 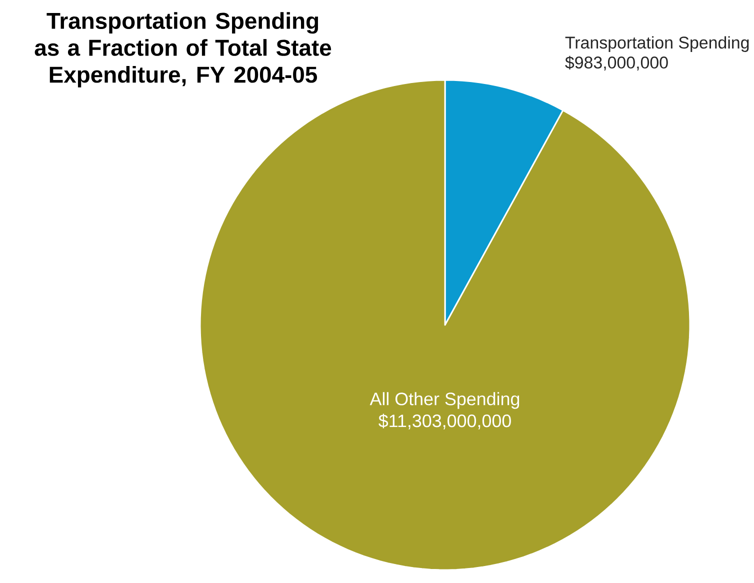 What do you see at coordinates (616, 63) in the screenshot?
I see `data-label: $983,000,000` at bounding box center [616, 63].